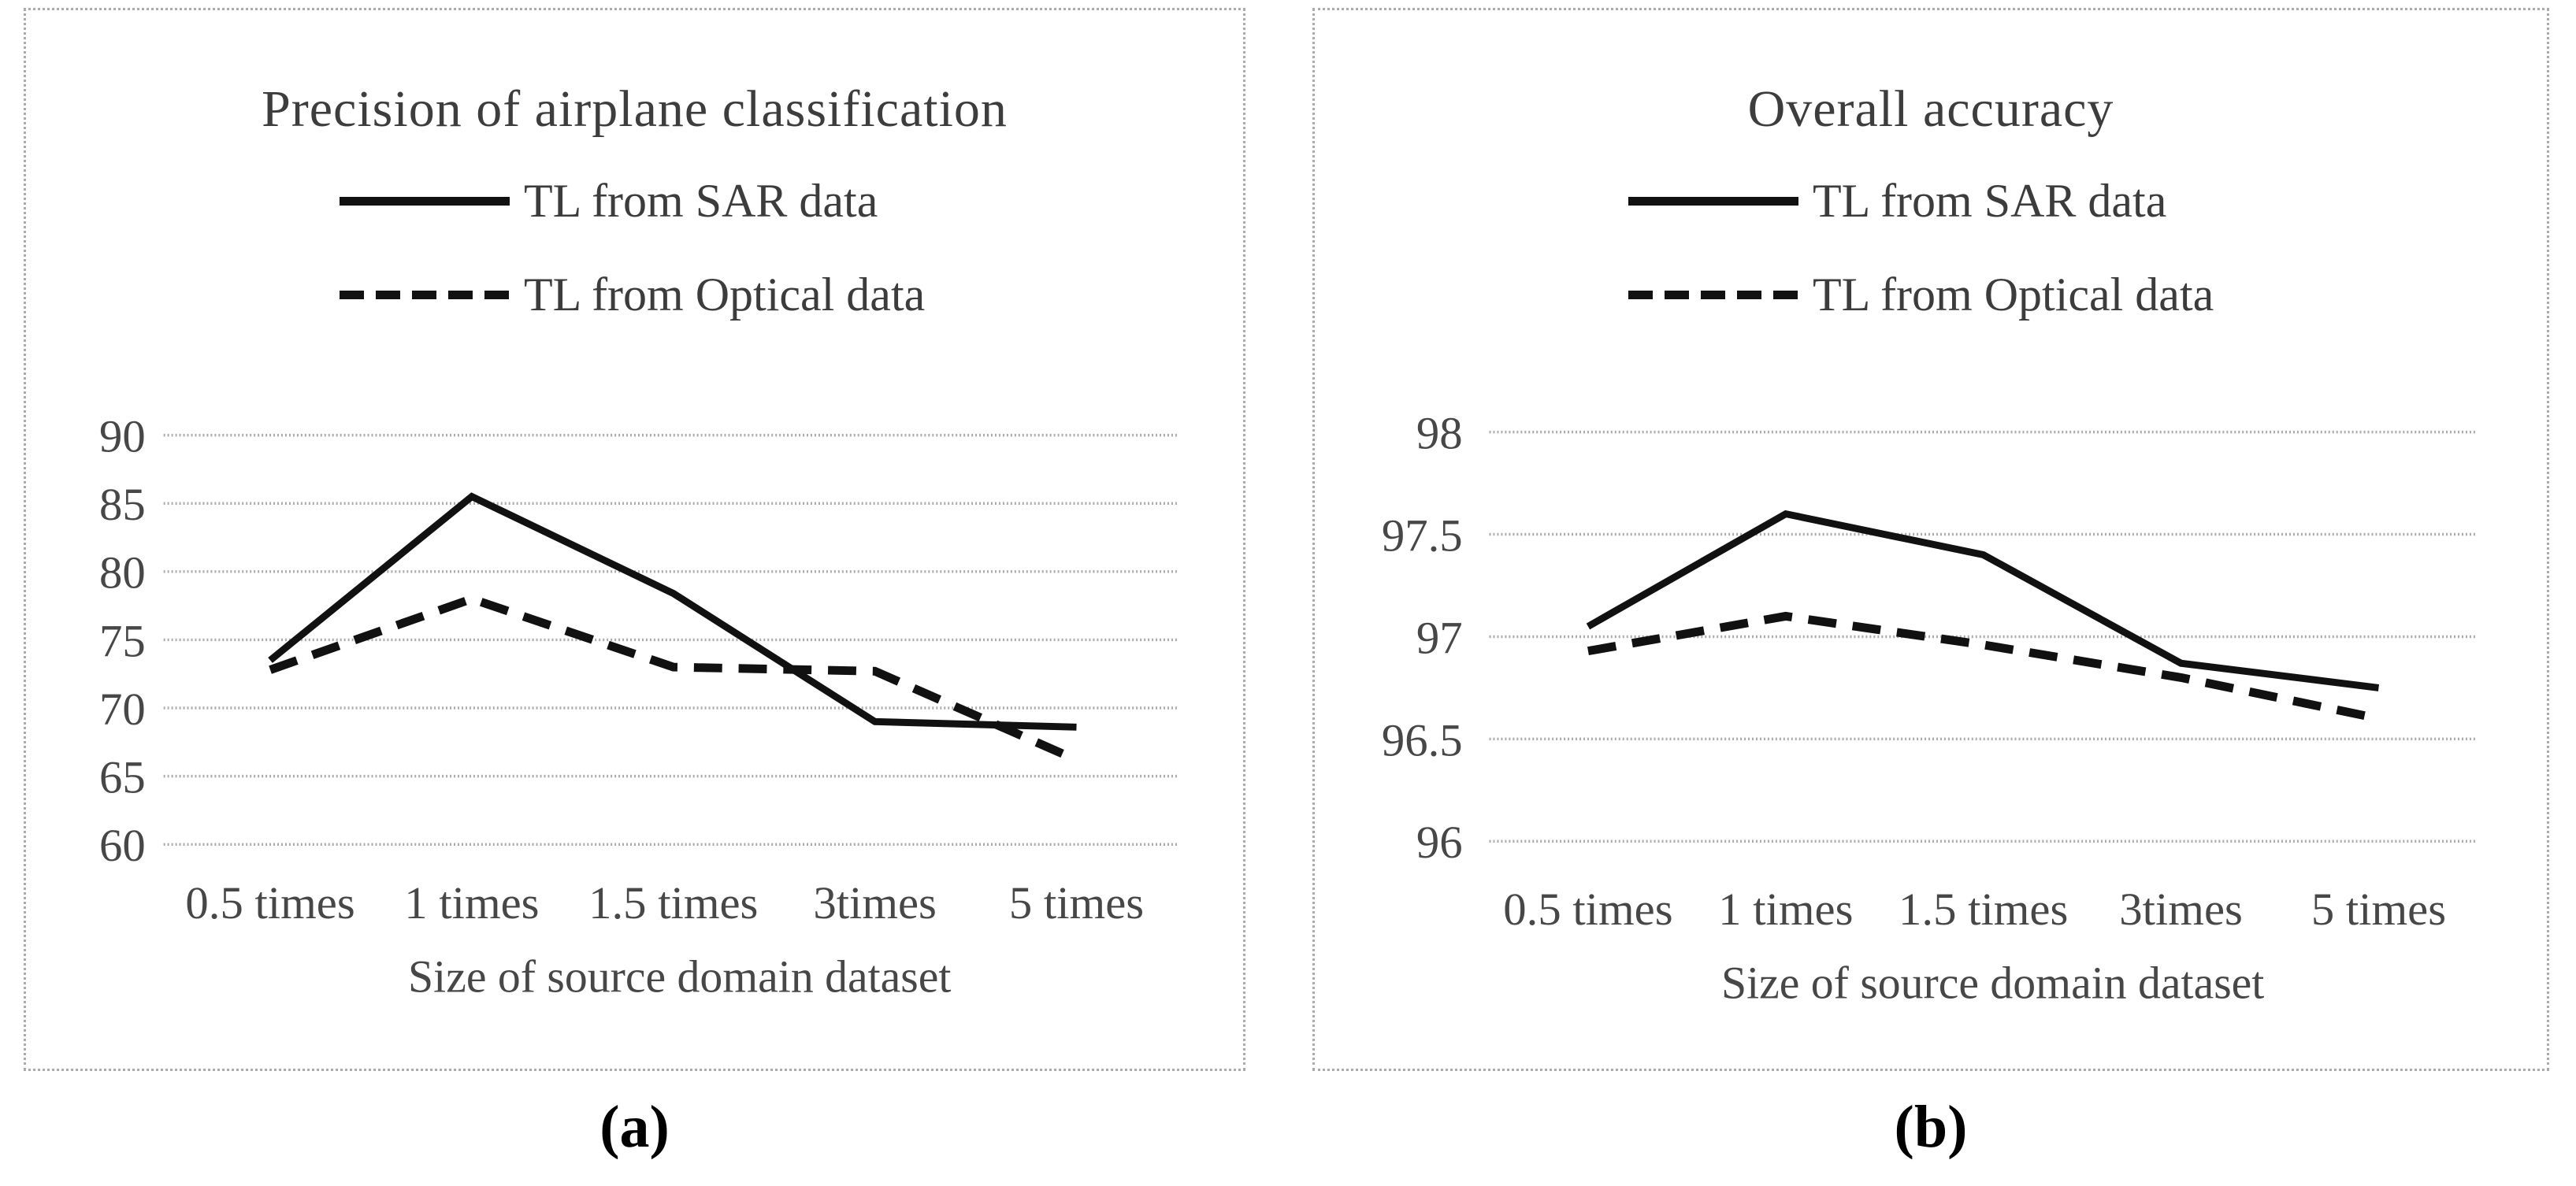  What do you see at coordinates (122, 640) in the screenshot?
I see `y-tick-label: 75` at bounding box center [122, 640].